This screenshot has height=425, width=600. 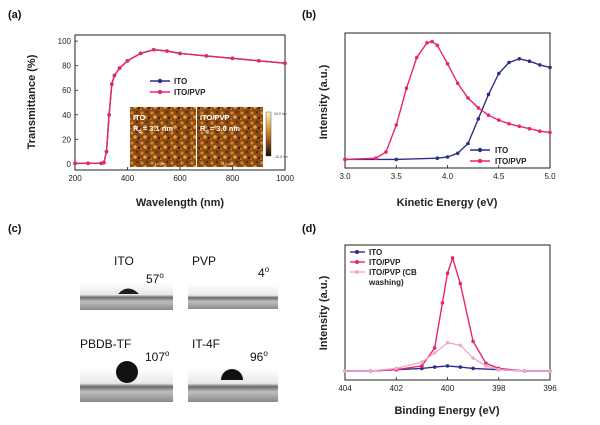 What do you see at coordinates (127, 372) in the screenshot?
I see `droplet-pbdb-tf` at bounding box center [127, 372].